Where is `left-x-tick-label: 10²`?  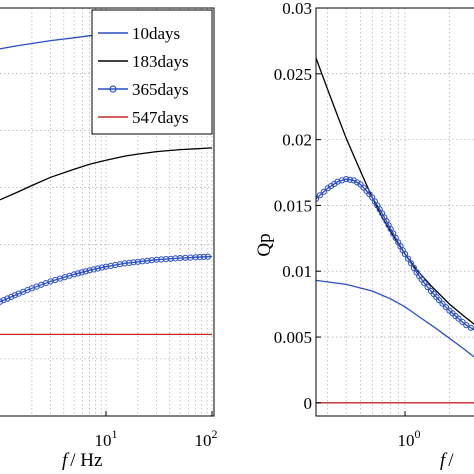 left-x-tick-label: 10² is located at coordinates (206, 438).